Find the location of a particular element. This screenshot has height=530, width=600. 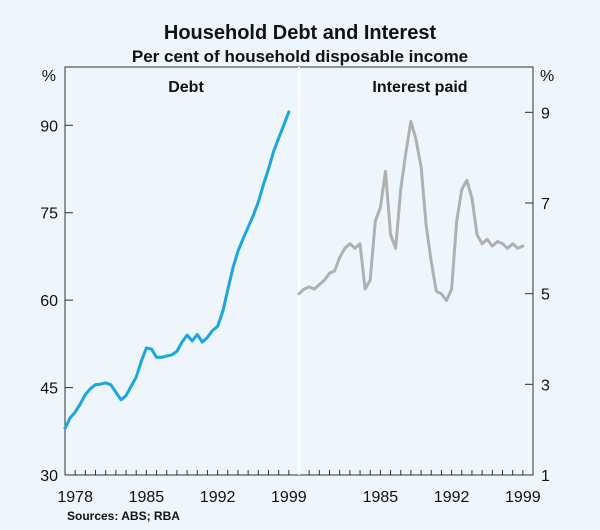

series-interest is located at coordinates (411, 210).